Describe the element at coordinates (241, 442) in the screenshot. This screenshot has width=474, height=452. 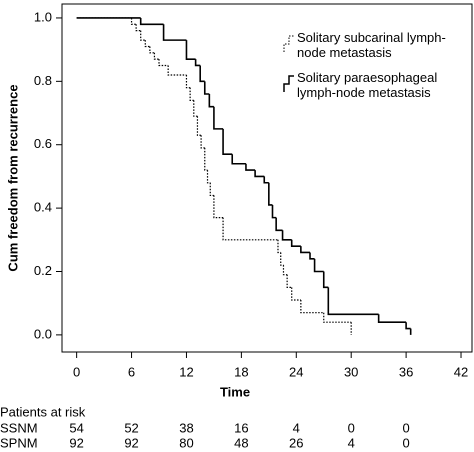
I see `risk-count: 48` at that location.